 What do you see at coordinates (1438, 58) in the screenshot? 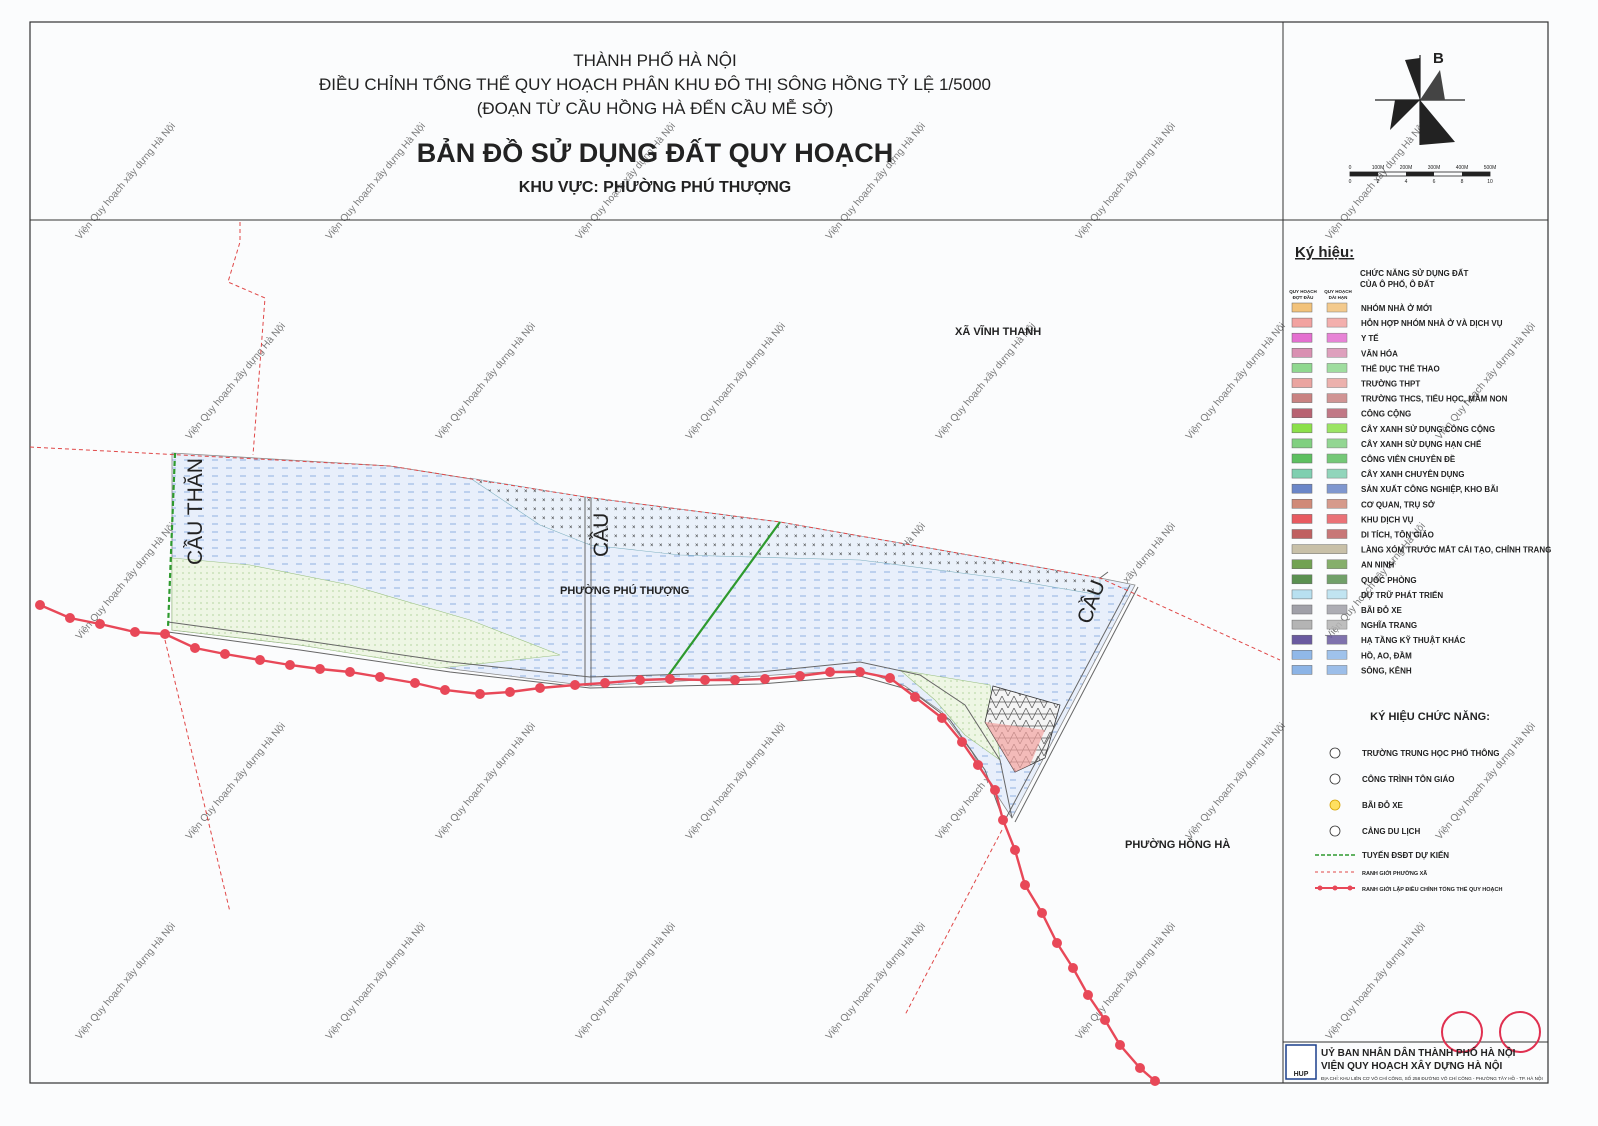
I see `north-label: B` at bounding box center [1438, 58].